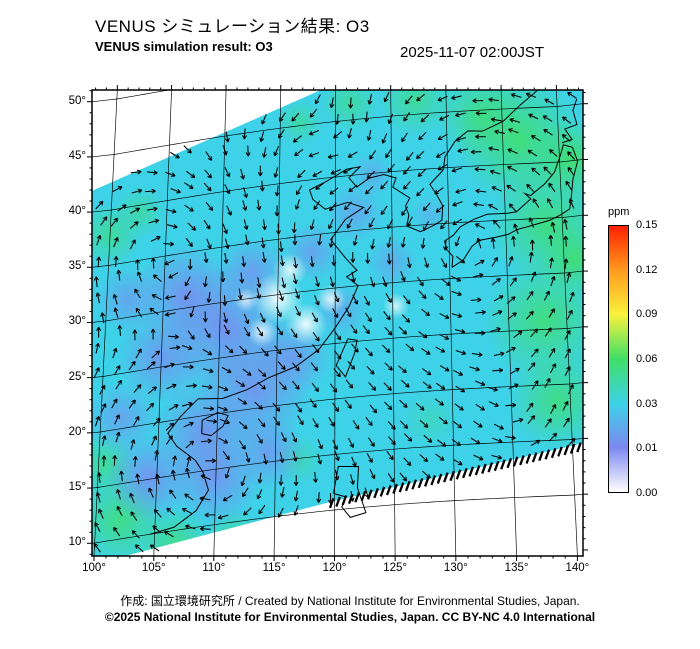  What do you see at coordinates (647, 448) in the screenshot?
I see `colorbar-tick-label: 0.01` at bounding box center [647, 448].